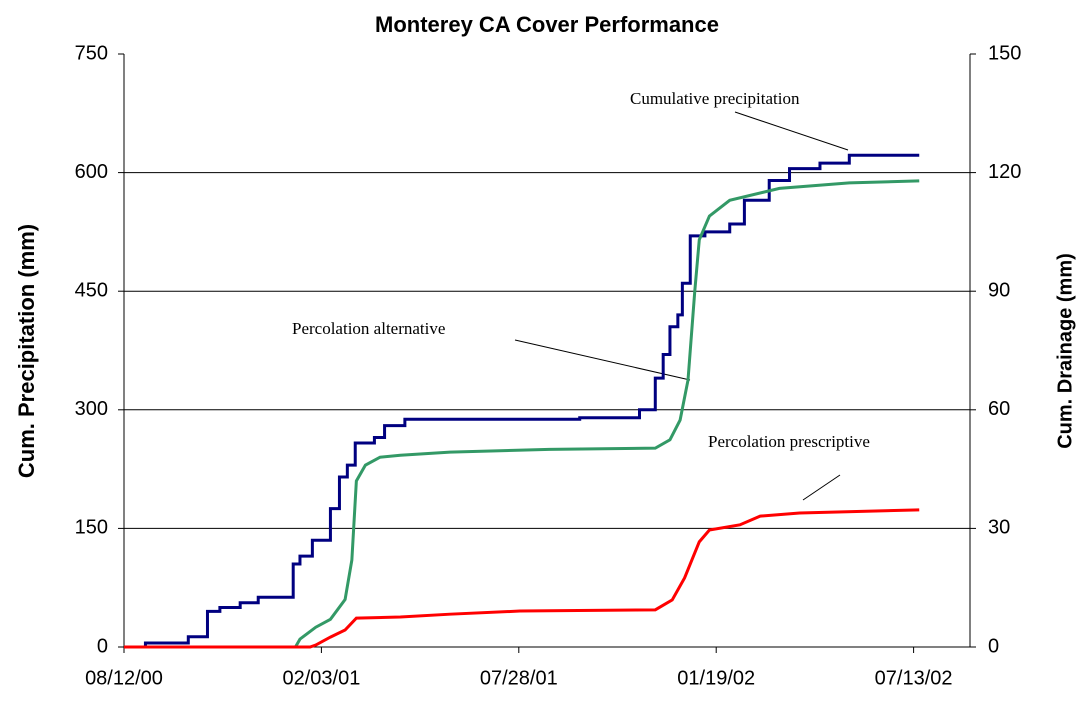 This screenshot has height=704, width=1086. I want to click on y-tick-label: 0, so click(102, 646).